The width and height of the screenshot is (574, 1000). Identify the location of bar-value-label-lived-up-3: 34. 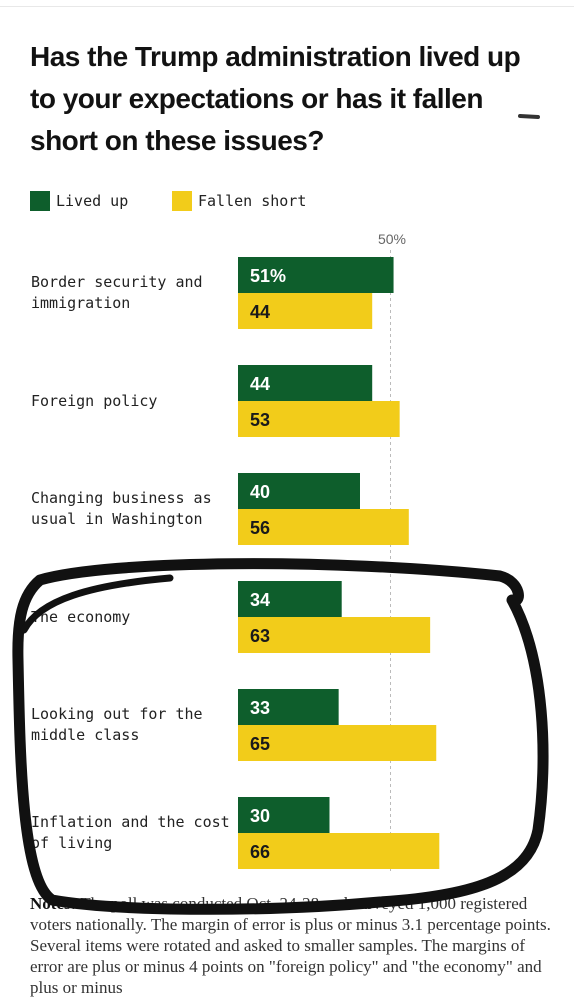
(260, 600).